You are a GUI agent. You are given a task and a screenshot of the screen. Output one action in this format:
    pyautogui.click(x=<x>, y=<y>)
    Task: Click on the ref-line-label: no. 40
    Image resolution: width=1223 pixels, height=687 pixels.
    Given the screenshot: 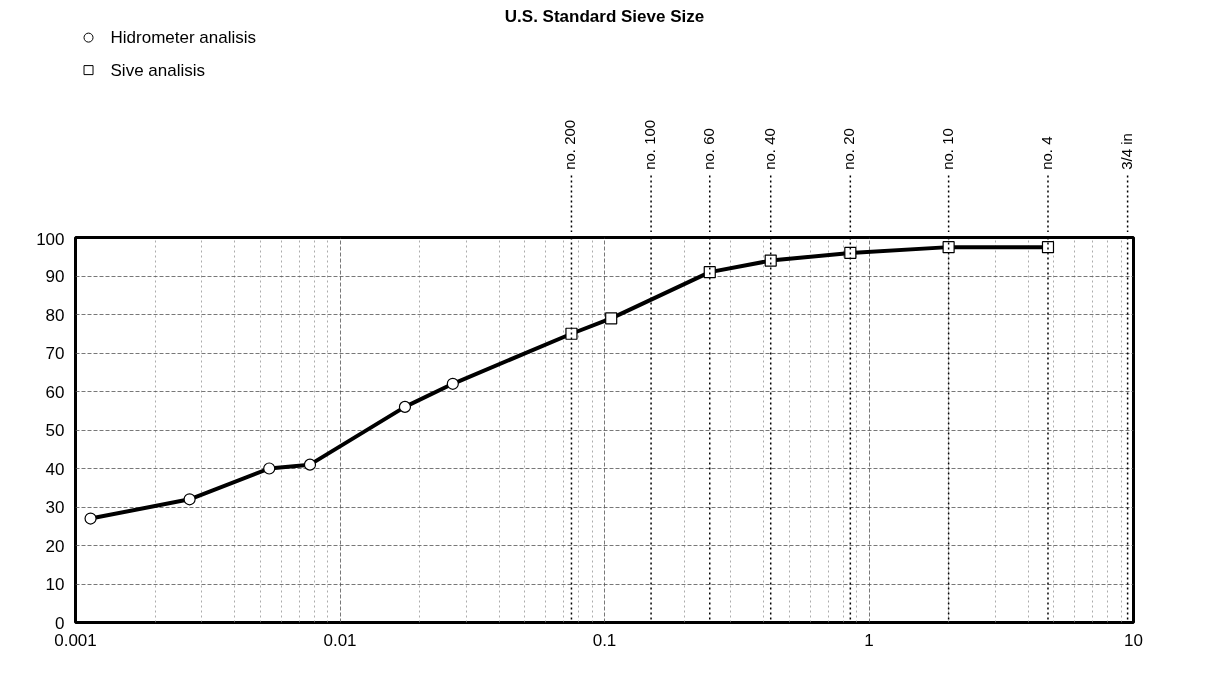 What is the action you would take?
    pyautogui.click(x=769, y=149)
    